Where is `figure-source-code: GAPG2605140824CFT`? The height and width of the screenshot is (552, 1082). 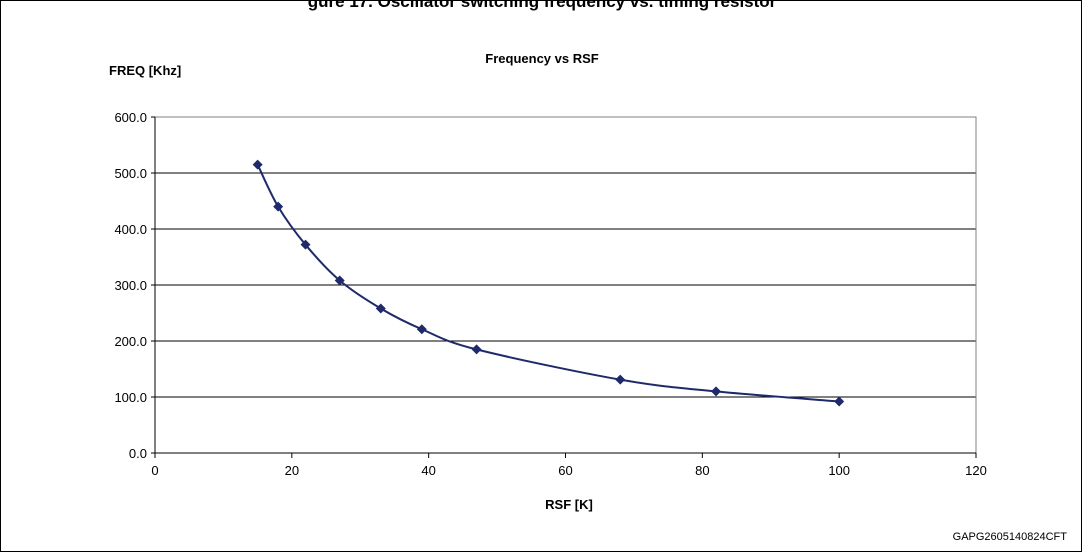 figure-source-code: GAPG2605140824CFT is located at coordinates (1009, 537).